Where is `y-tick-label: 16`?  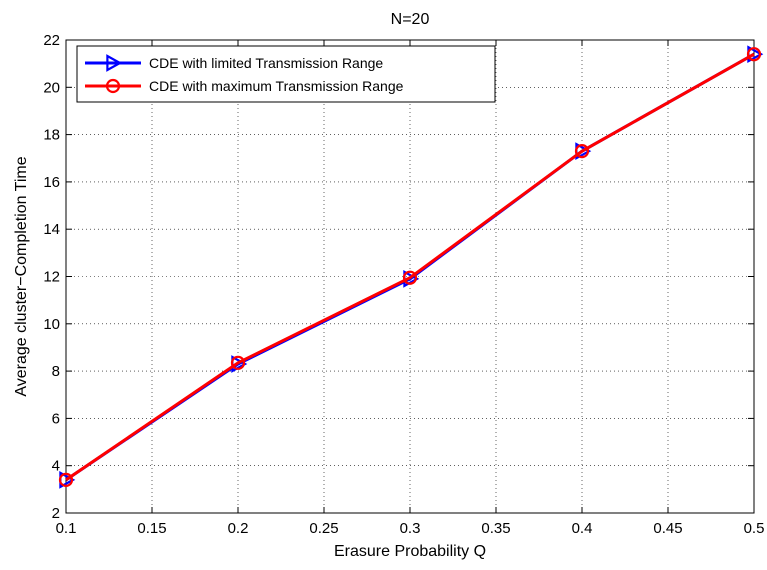 y-tick-label: 16 is located at coordinates (51, 182).